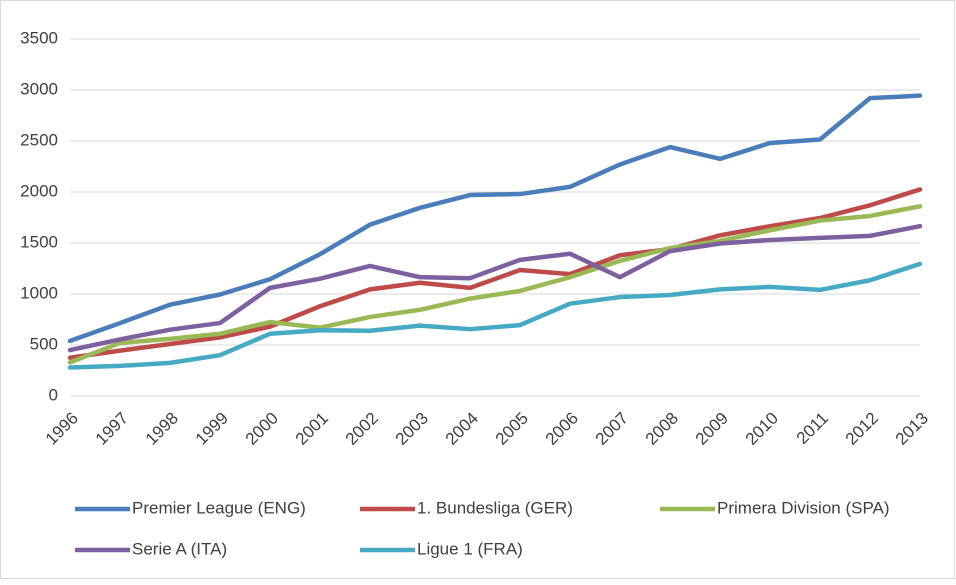 The image size is (956, 585). I want to click on legend-label: Primera Division (SPA), so click(803, 507).